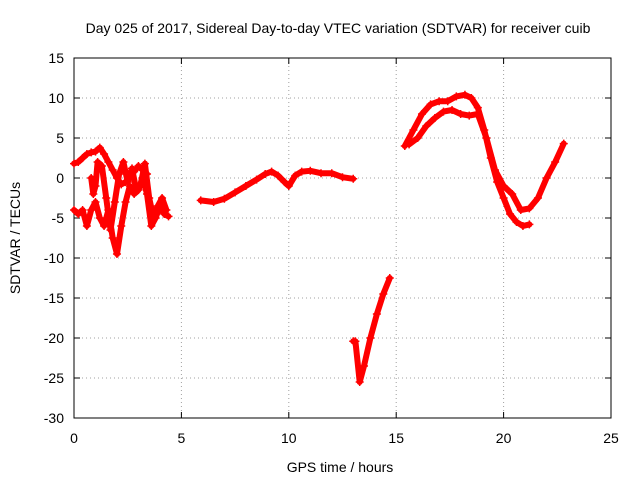 The width and height of the screenshot is (640, 480). Describe the element at coordinates (504, 438) in the screenshot. I see `x-tick-label: 20` at that location.